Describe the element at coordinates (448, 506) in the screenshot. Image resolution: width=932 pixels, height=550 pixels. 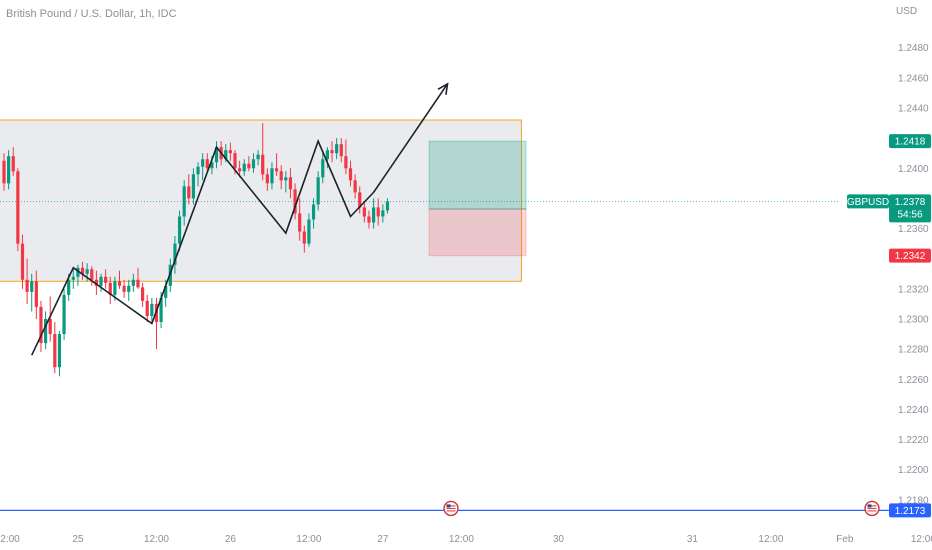
I see `flag-canton` at that location.